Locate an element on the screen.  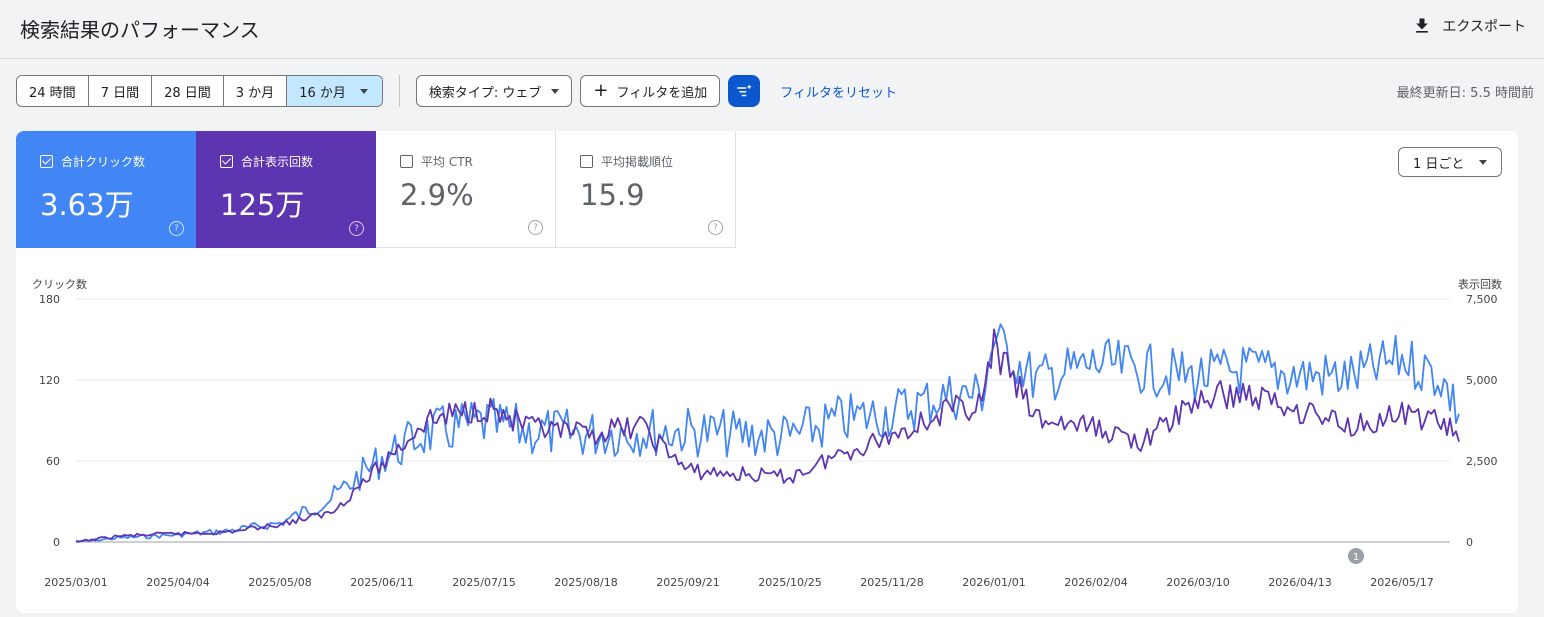
x-tick-label: 2025/04/04 is located at coordinates (177, 582).